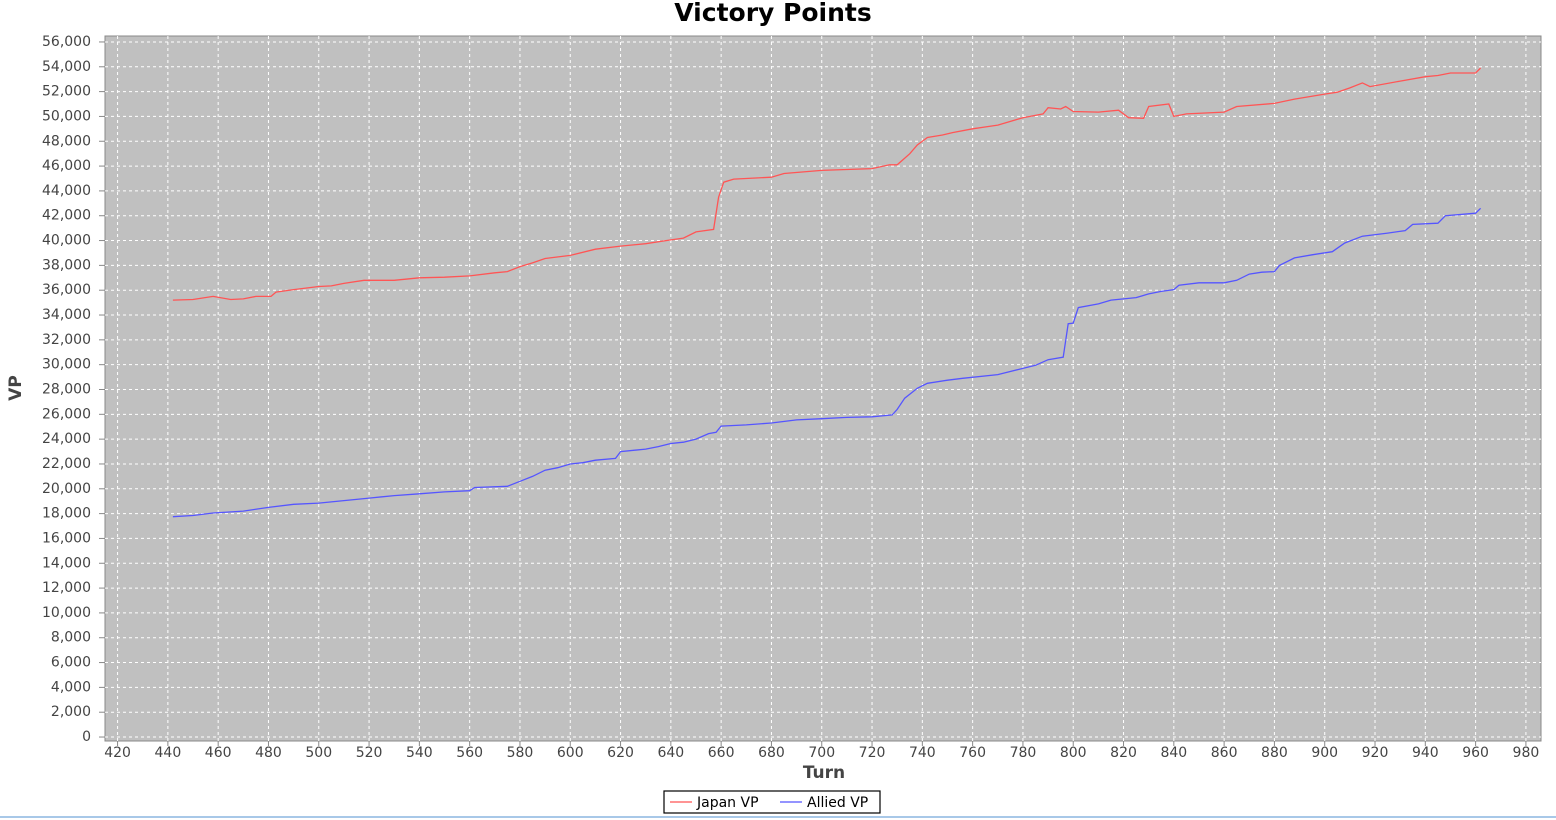 The width and height of the screenshot is (1556, 820). Describe the element at coordinates (66, 166) in the screenshot. I see `y-tick-label: 46,000` at that location.